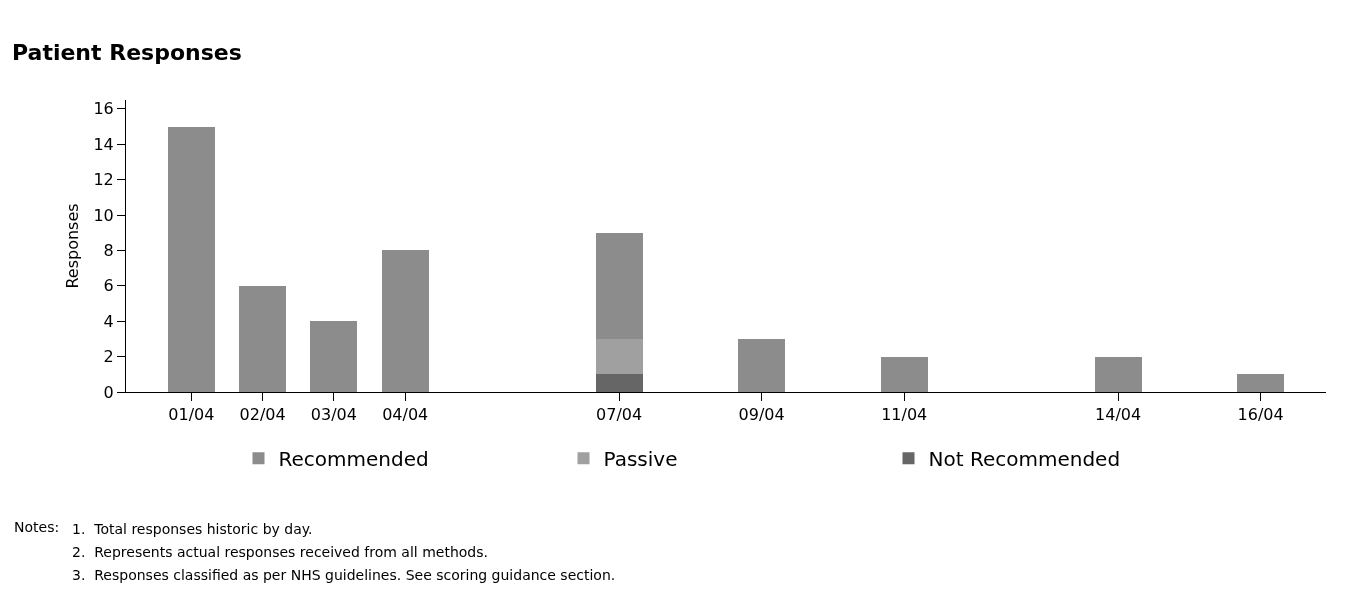  I want to click on y-tick-label: 6, so click(108, 286).